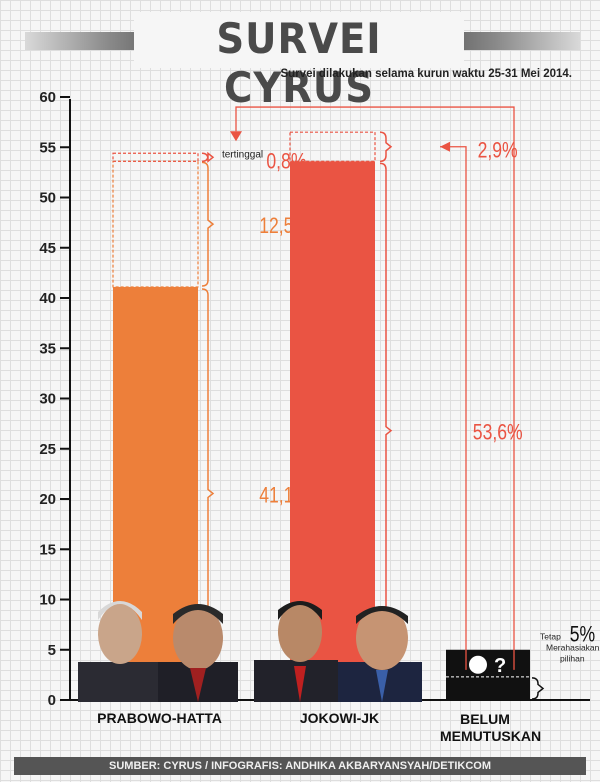 The width and height of the screenshot is (600, 782). Describe the element at coordinates (159, 718) in the screenshot. I see `category-label-prabowo: PRABOWO-HATTA` at that location.